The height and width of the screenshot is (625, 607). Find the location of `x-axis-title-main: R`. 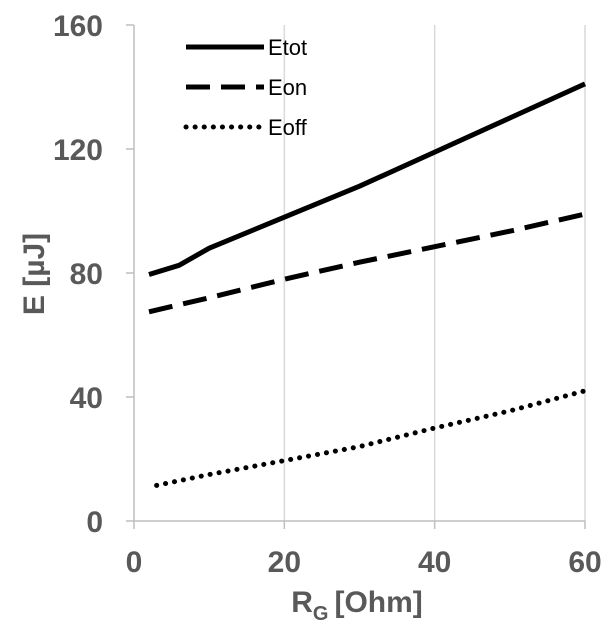

x-axis-title-main: R is located at coordinates (302, 602).